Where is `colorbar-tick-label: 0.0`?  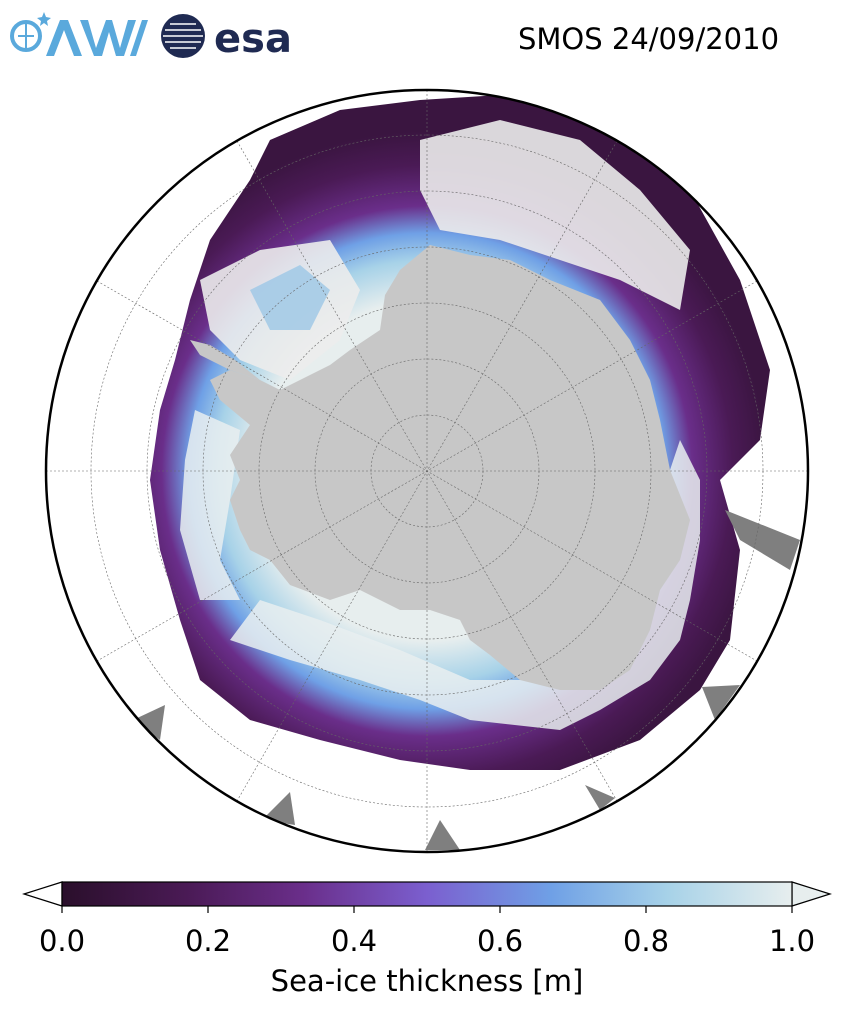
colorbar-tick-label: 0.0 is located at coordinates (62, 941).